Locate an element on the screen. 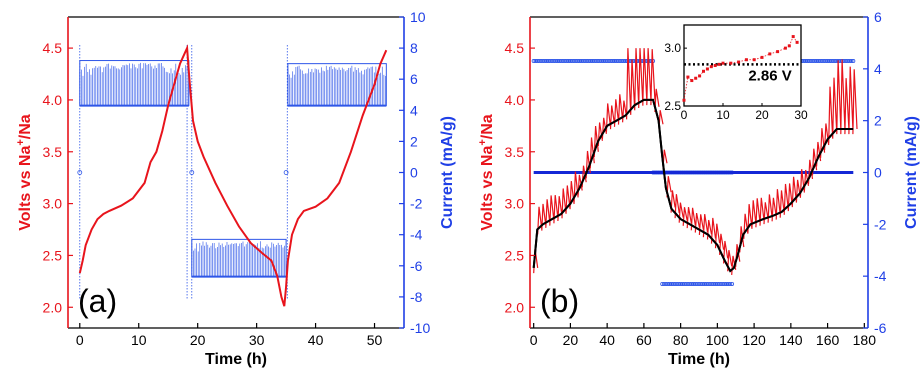  y-right-tick-label: -8 is located at coordinates (416, 297).